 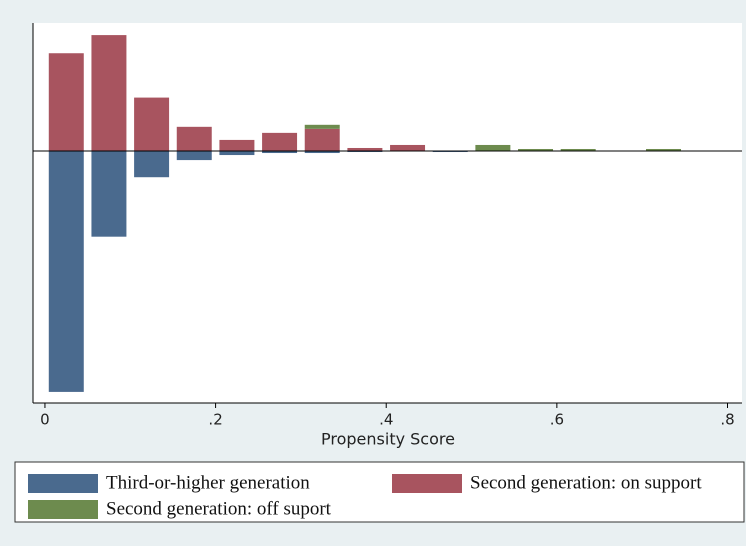 What do you see at coordinates (208, 482) in the screenshot?
I see `legend-label: Third-or-higher generation` at bounding box center [208, 482].